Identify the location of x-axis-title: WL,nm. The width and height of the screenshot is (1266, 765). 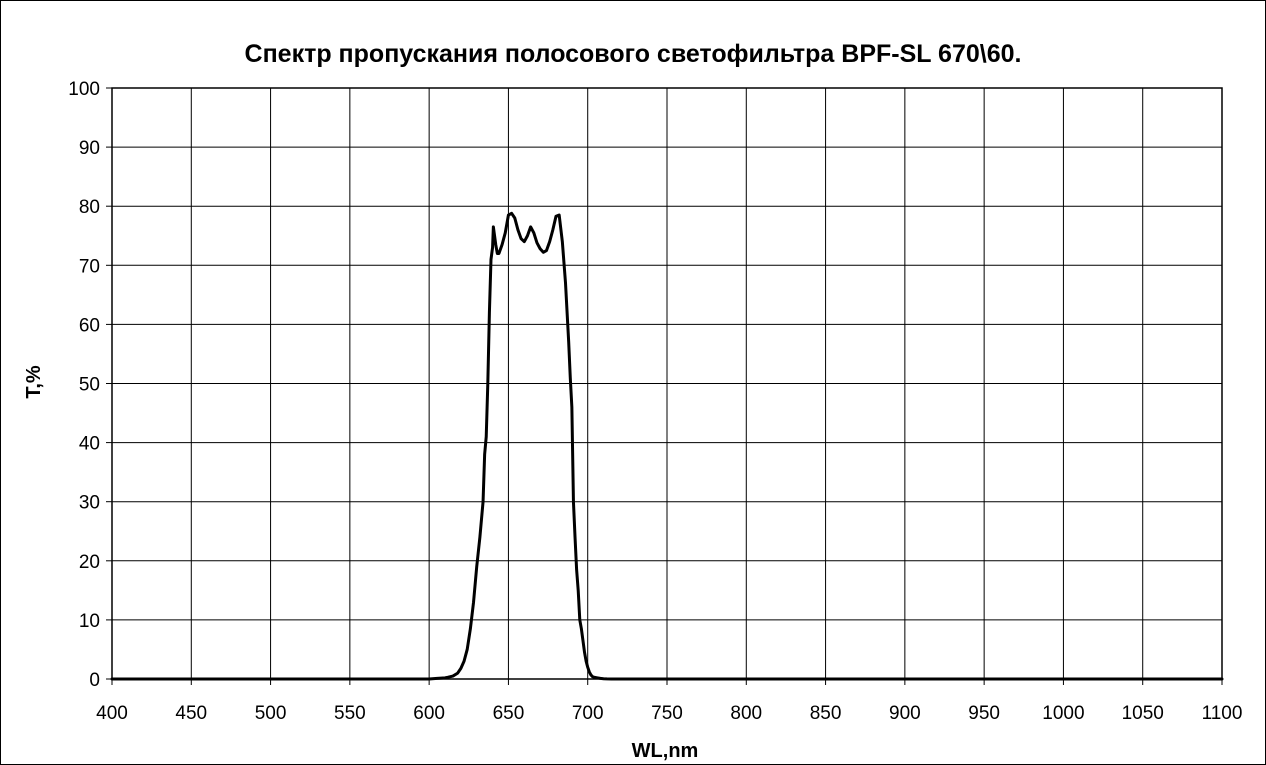
(665, 751).